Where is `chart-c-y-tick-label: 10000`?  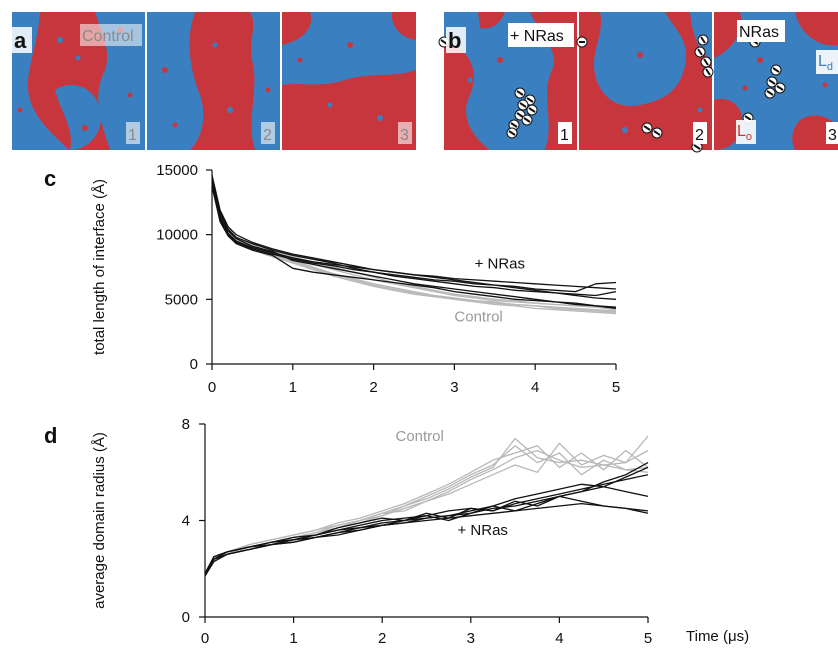
chart-c-y-tick-label: 10000 is located at coordinates (177, 235).